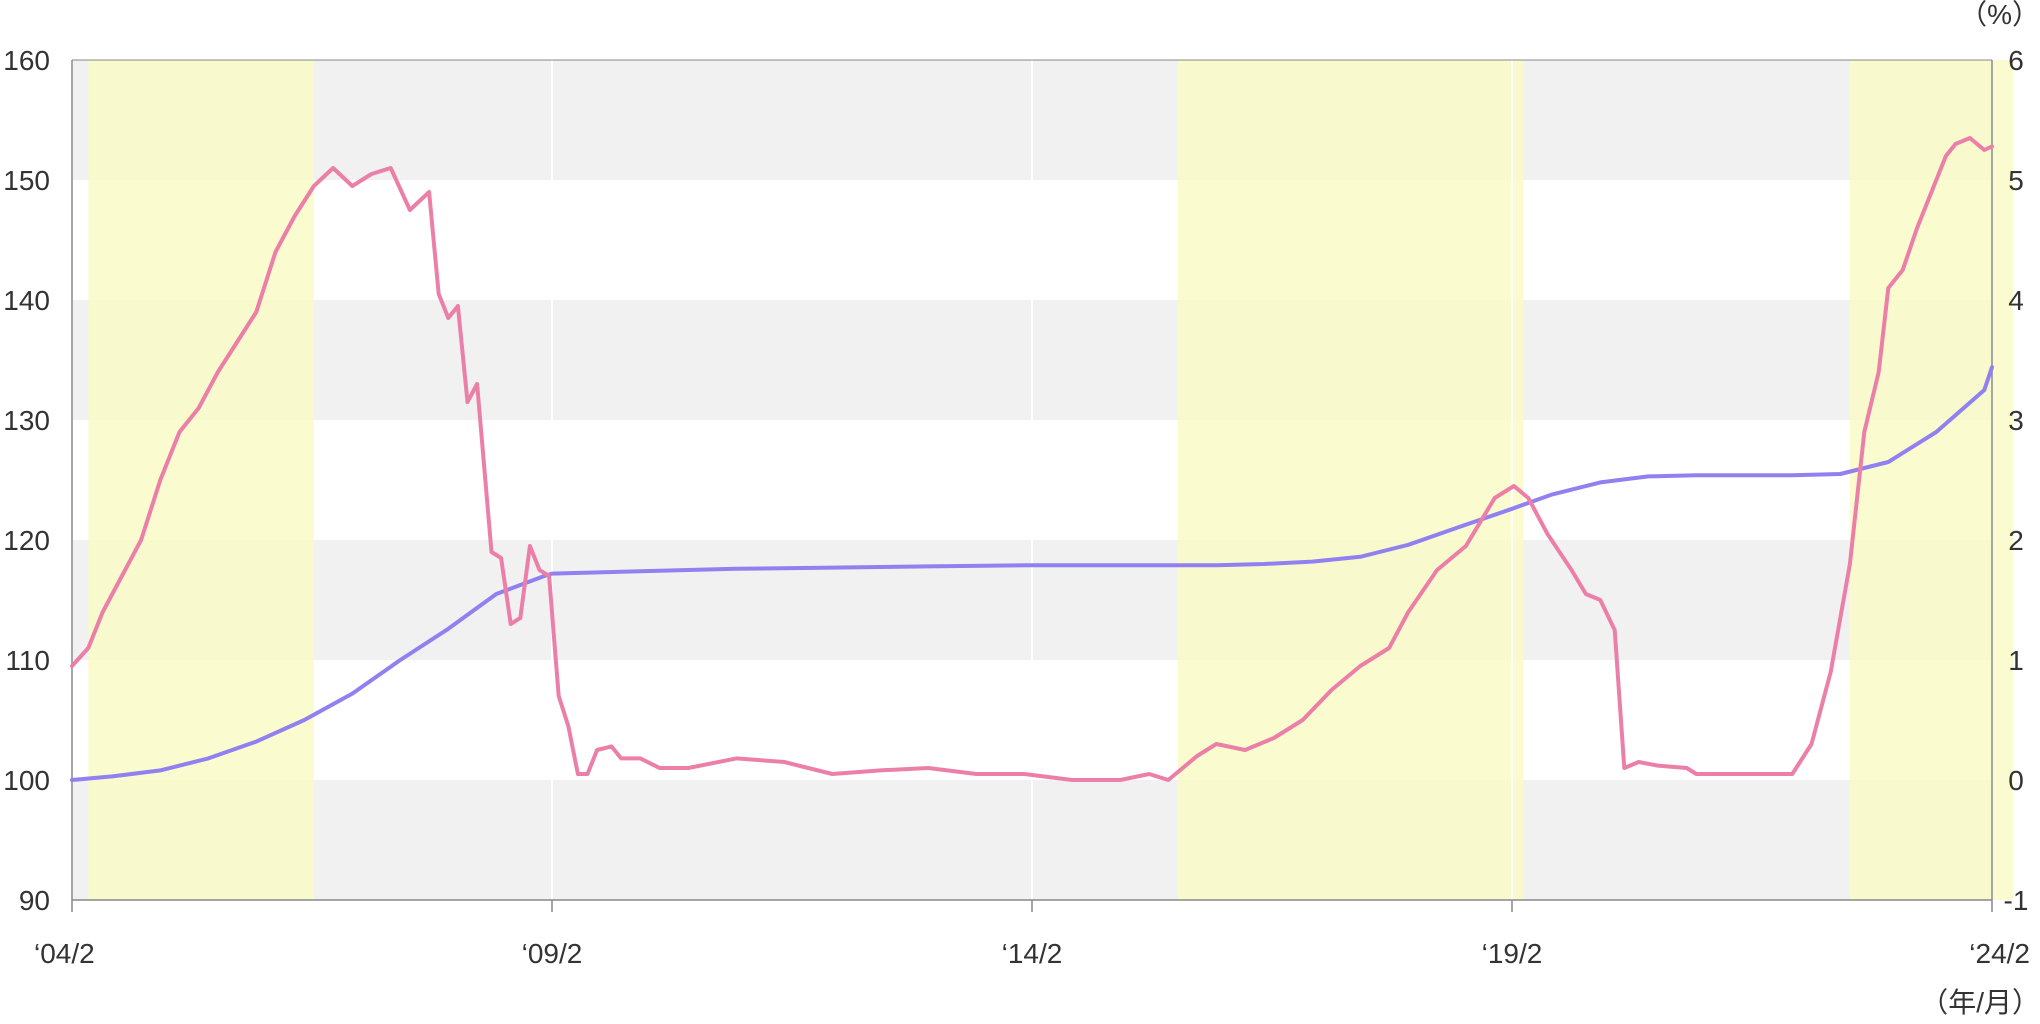 The height and width of the screenshot is (1024, 2040). Describe the element at coordinates (2016, 900) in the screenshot. I see `right-tick-label: -1` at that location.